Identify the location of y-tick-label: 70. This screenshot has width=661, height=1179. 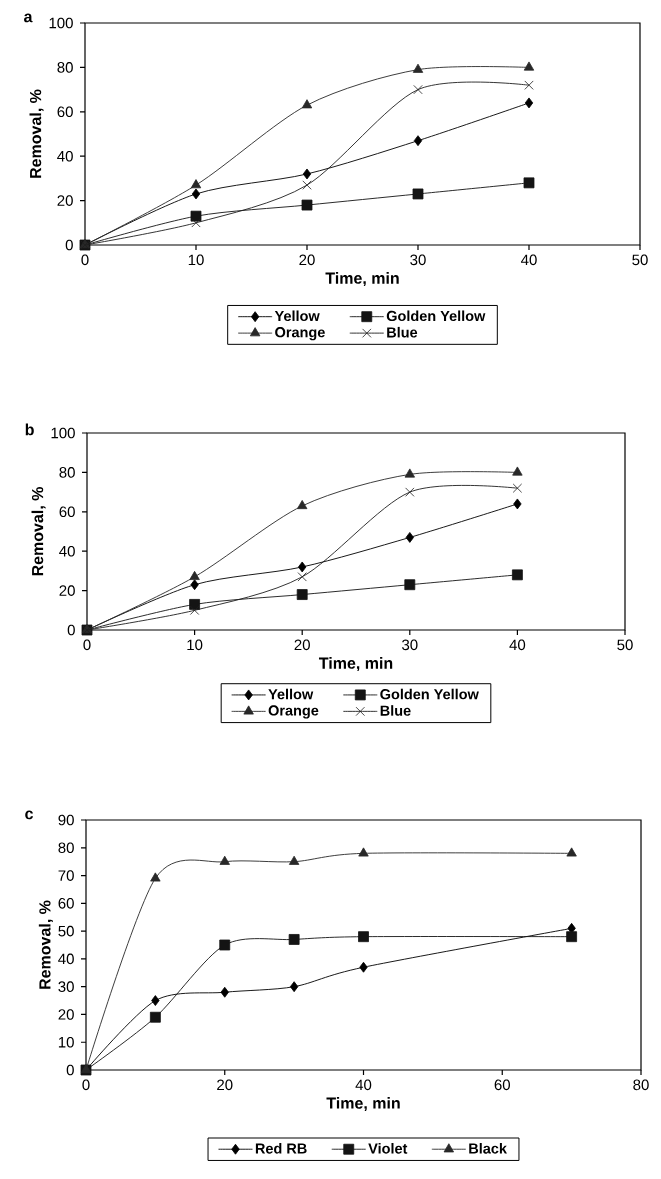
(66, 875).